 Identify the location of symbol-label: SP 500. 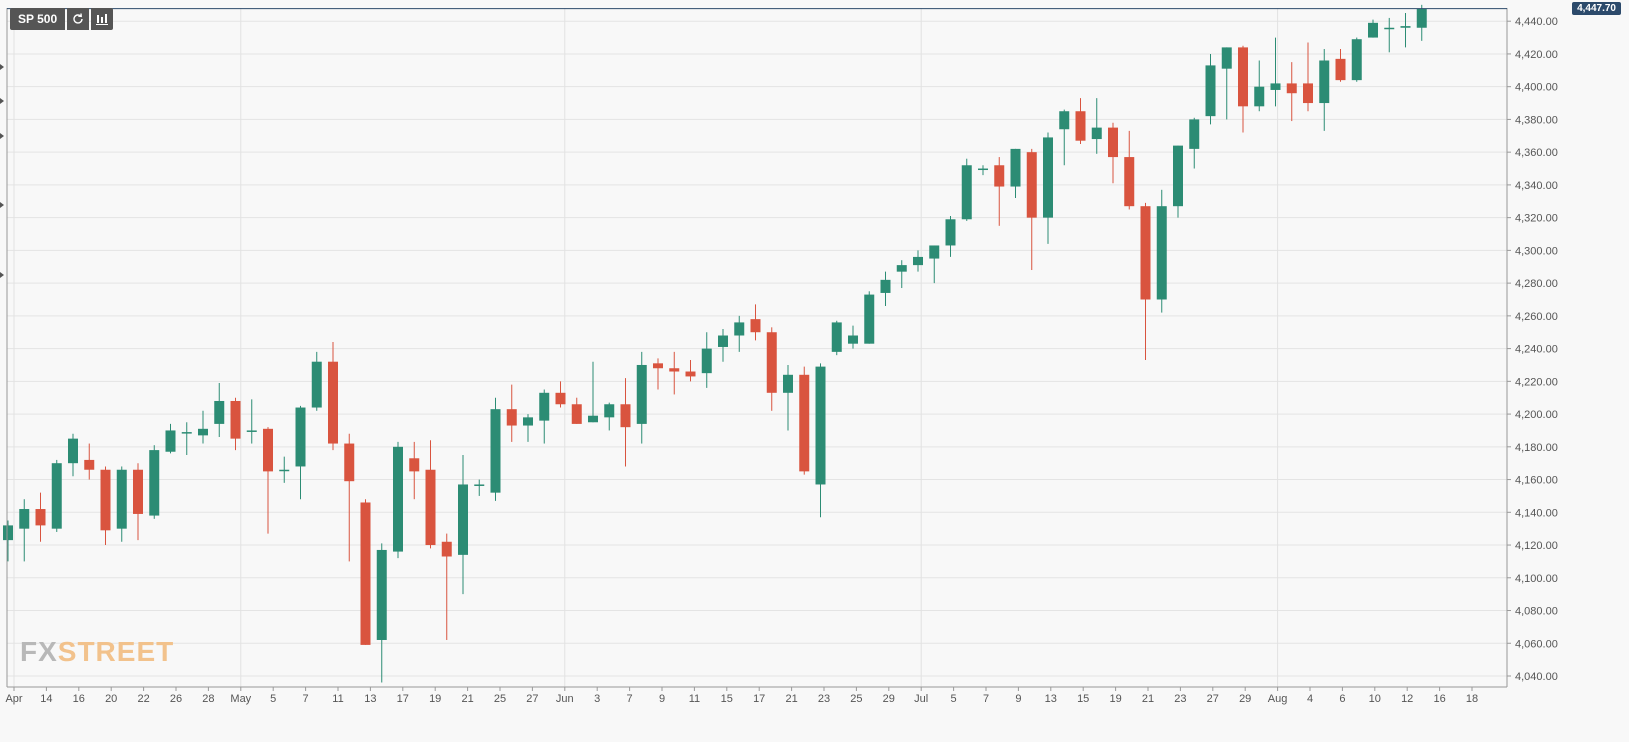
(38, 19).